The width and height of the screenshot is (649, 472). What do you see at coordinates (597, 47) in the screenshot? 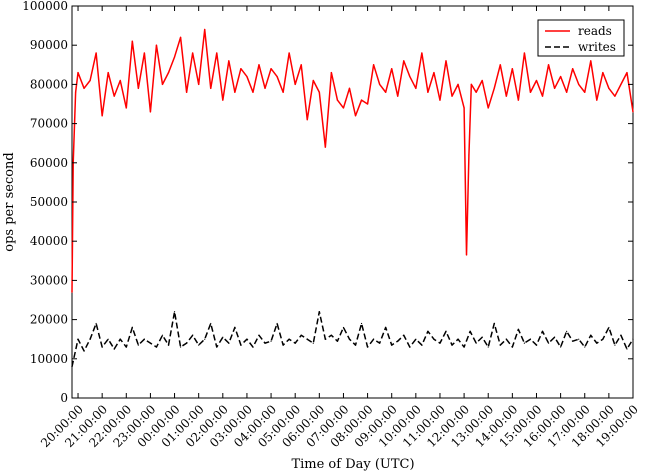
I see `legend-label-writes: writes` at bounding box center [597, 47].